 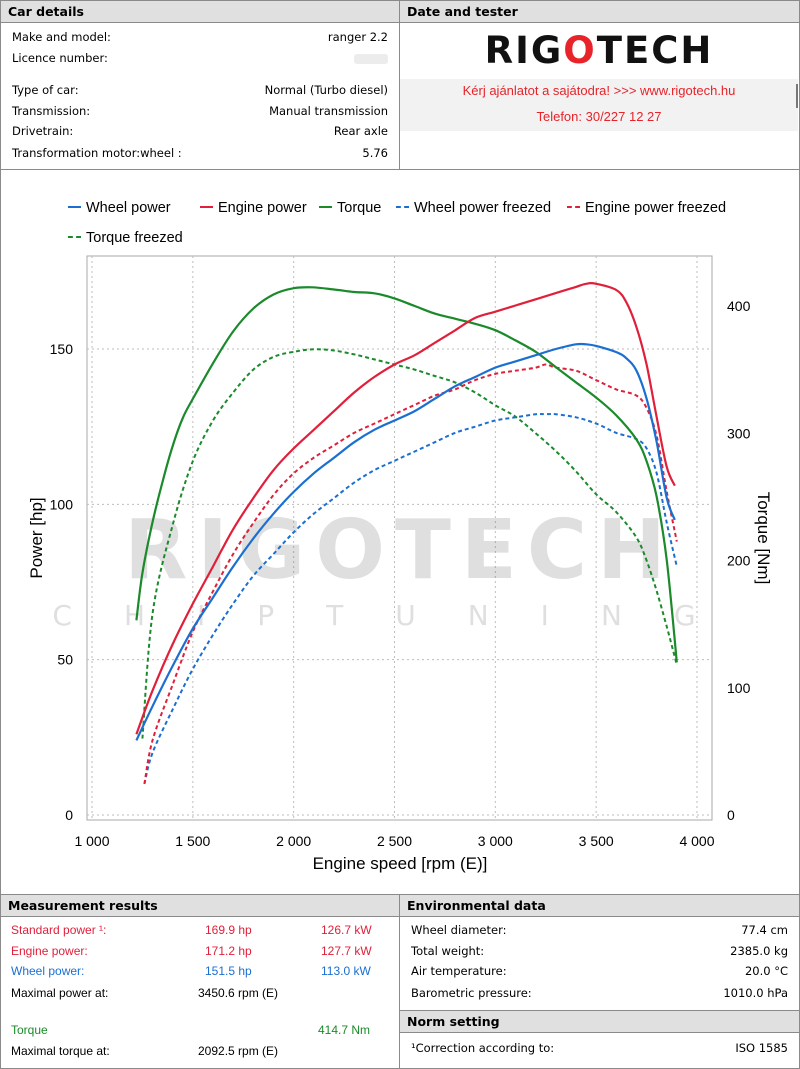 I want to click on engine-power-label: Engine power:, so click(x=49, y=951).